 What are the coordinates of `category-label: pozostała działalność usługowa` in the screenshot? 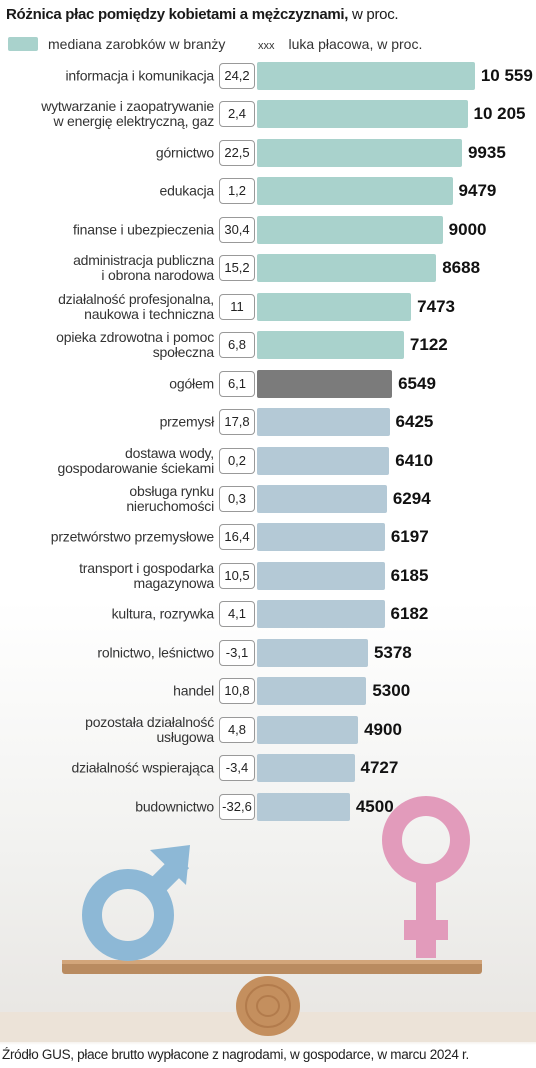 It's located at (149, 729).